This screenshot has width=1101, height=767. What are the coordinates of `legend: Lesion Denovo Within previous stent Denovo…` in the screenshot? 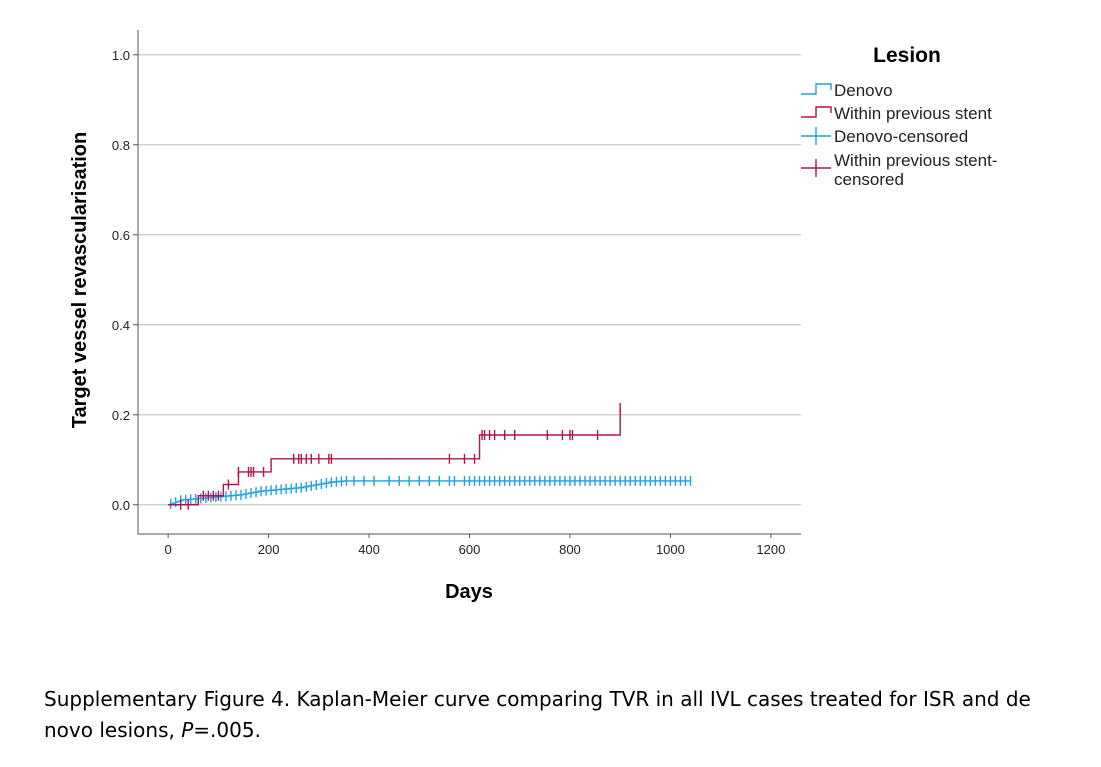 It's located at (899, 116).